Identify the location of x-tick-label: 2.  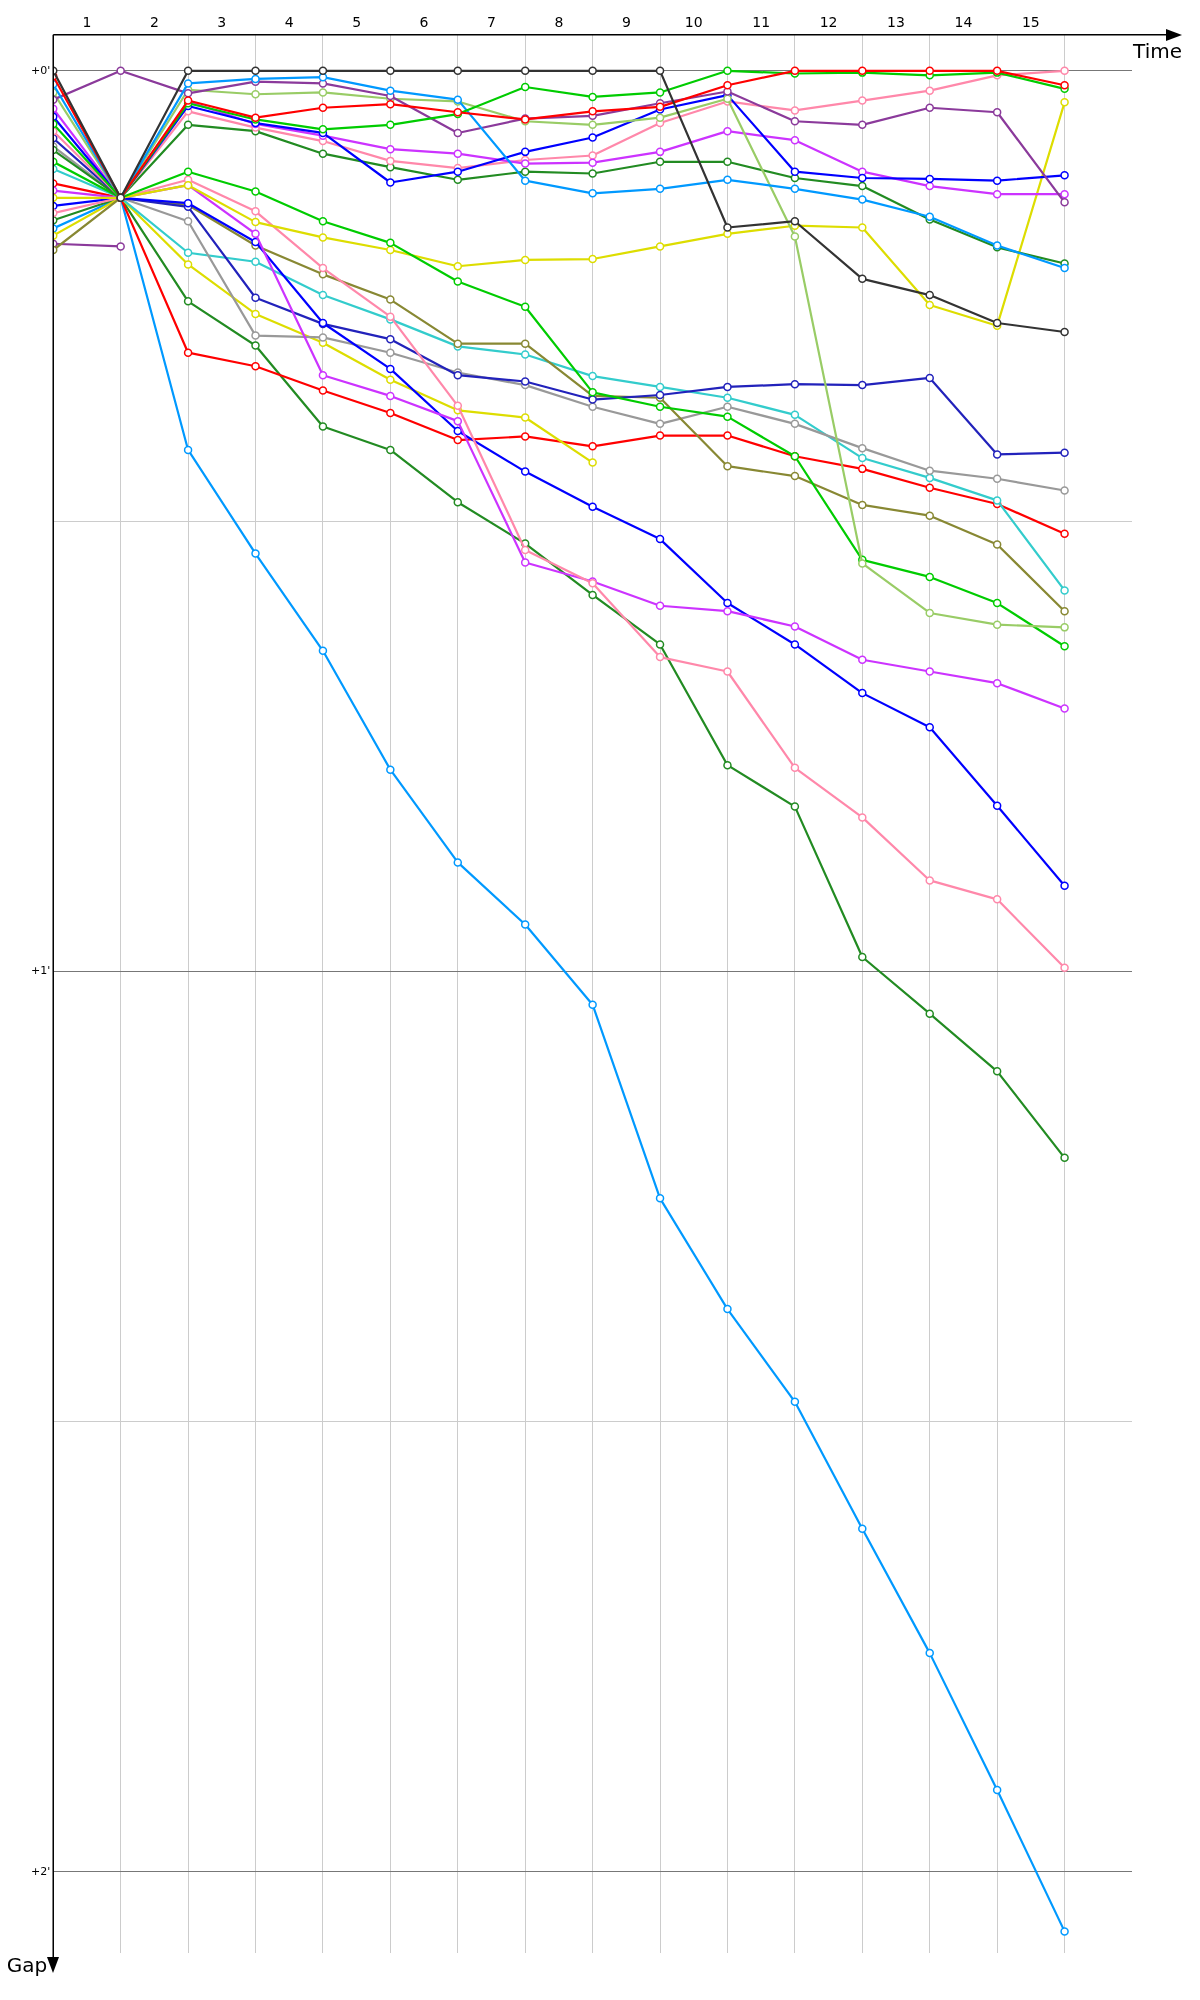
(154, 22).